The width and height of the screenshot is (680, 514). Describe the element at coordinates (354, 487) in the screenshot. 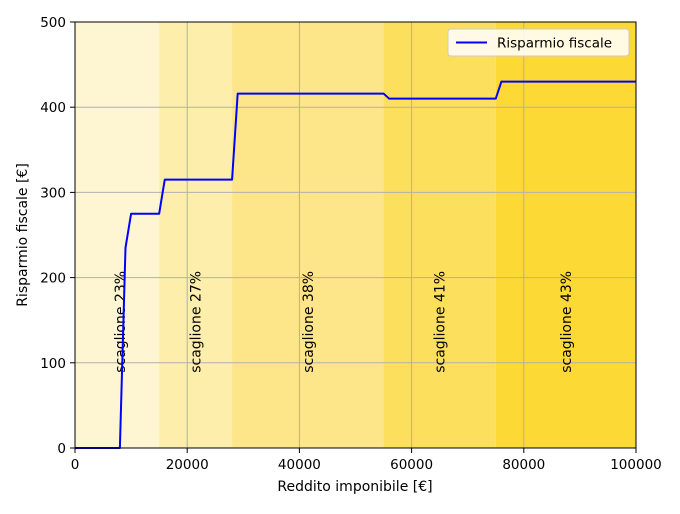

I see `x-axis-label: Reddito imponibile [€]` at that location.